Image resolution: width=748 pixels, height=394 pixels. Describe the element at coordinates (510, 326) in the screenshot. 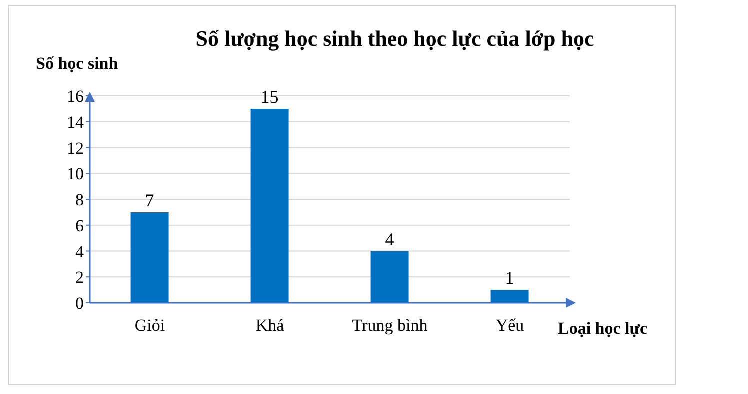

I see `x-tick-label: Yếu` at that location.